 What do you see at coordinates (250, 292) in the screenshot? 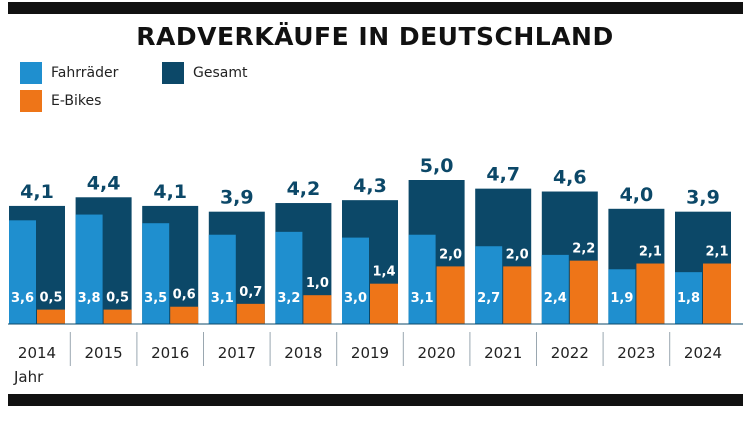
I see `data-label-ebikes-2017: 0,7` at bounding box center [250, 292].